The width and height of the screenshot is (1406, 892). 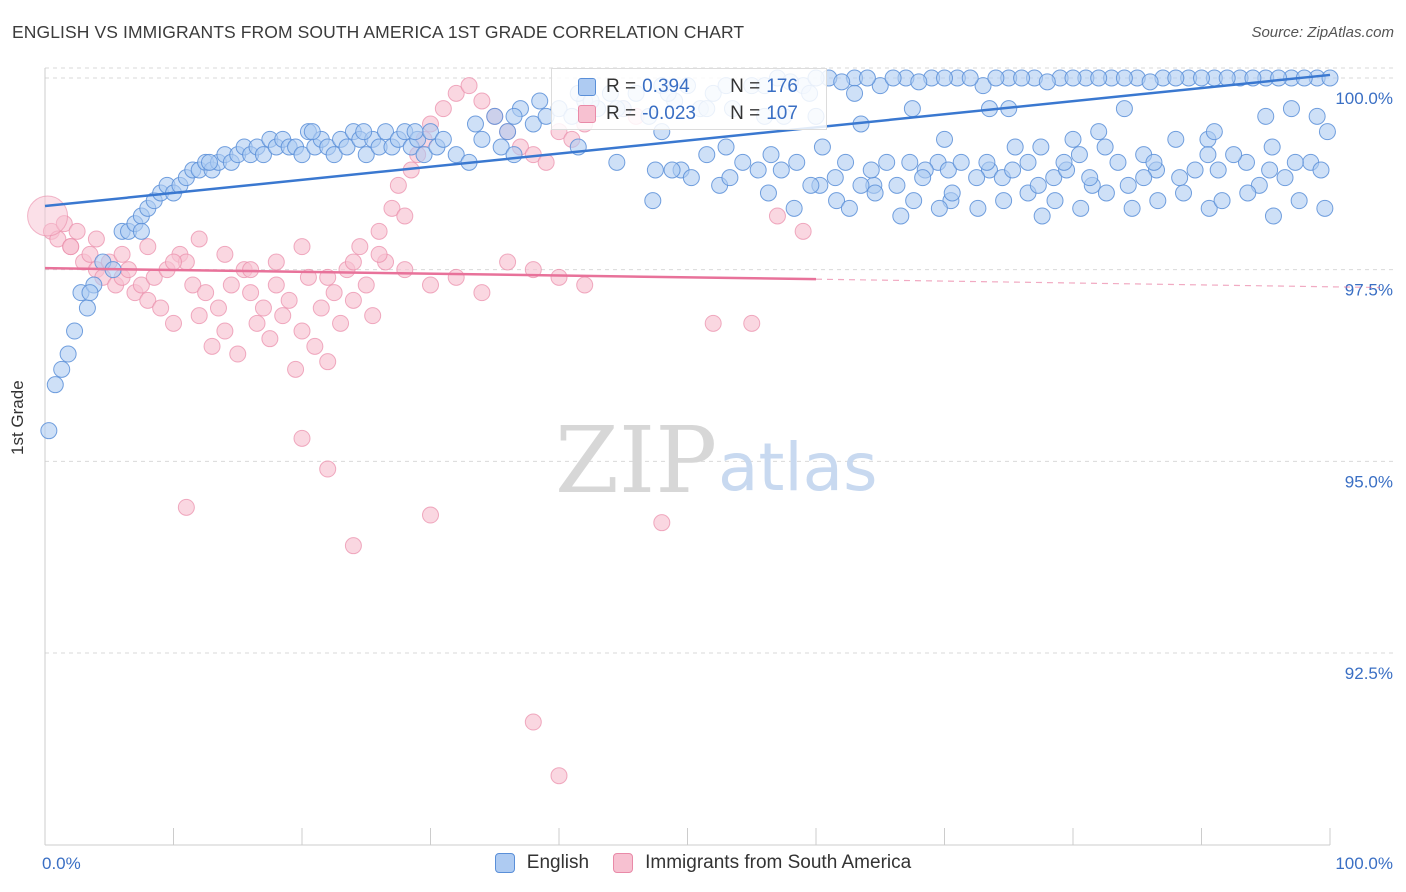 What do you see at coordinates (669, 113) in the screenshot?
I see `immig-r-value: -0.023` at bounding box center [669, 113].